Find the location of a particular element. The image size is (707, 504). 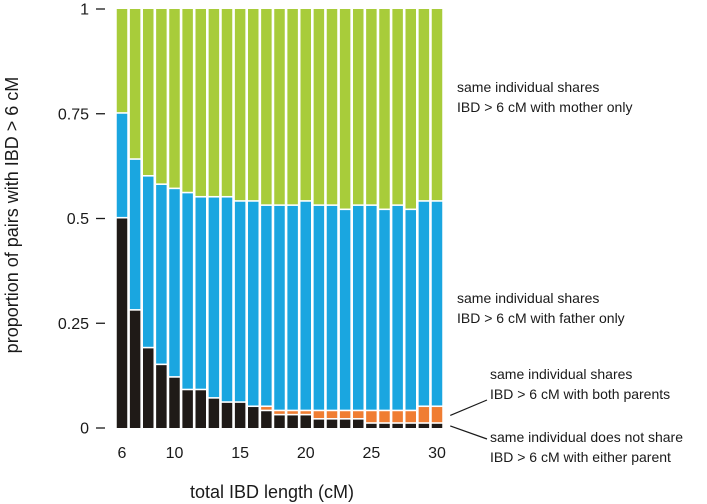

legend-text-line: IBD > 6 cM with mother only is located at coordinates (544, 107).